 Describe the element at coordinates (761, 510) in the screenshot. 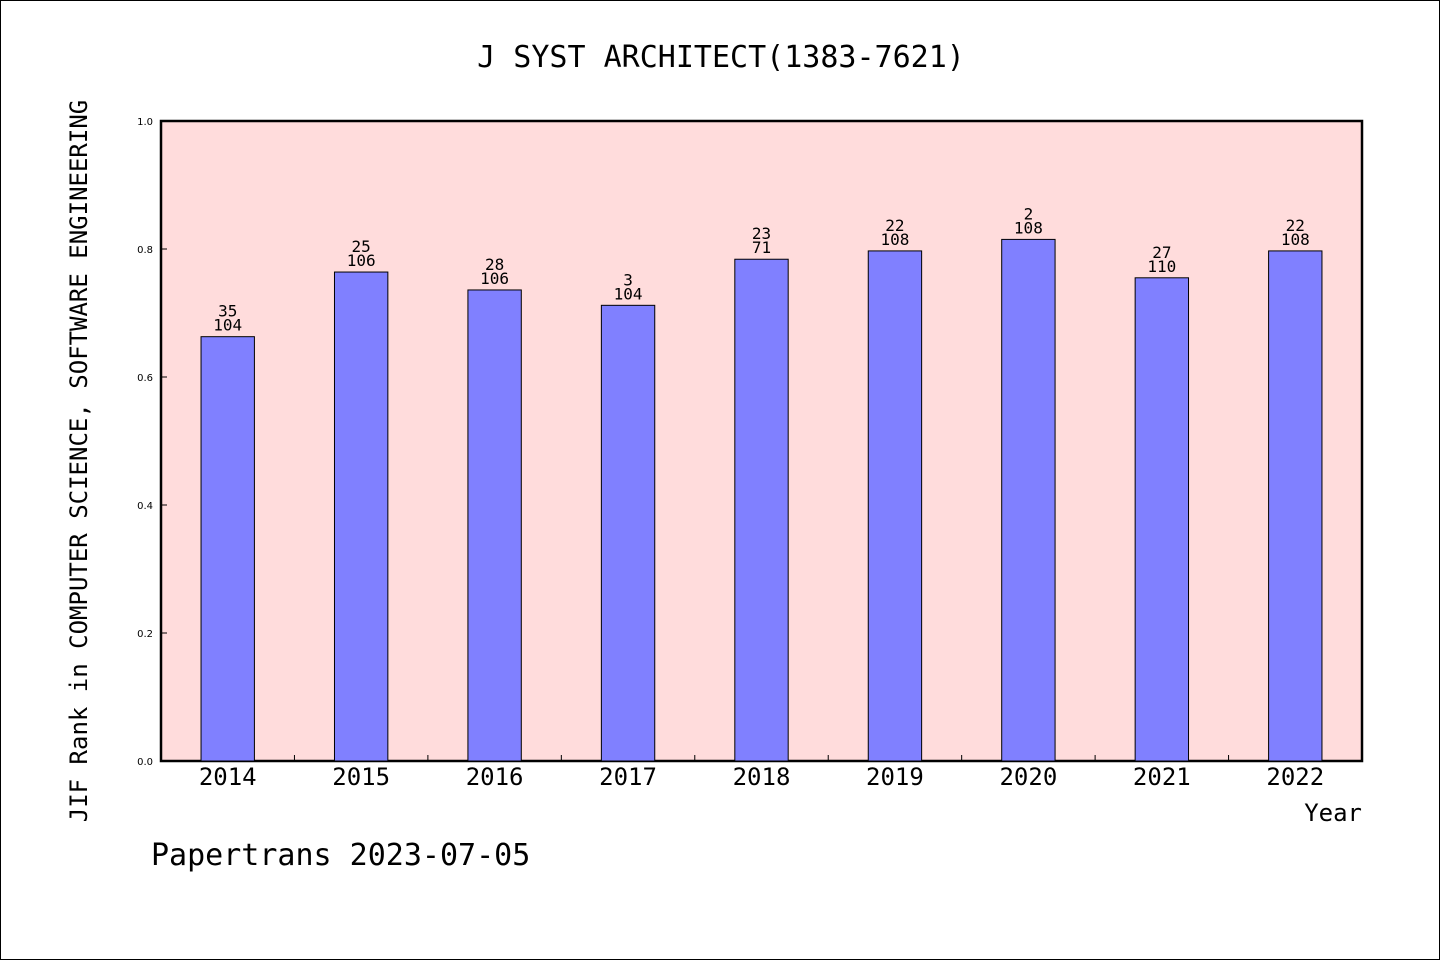

I see `bar-2018` at that location.